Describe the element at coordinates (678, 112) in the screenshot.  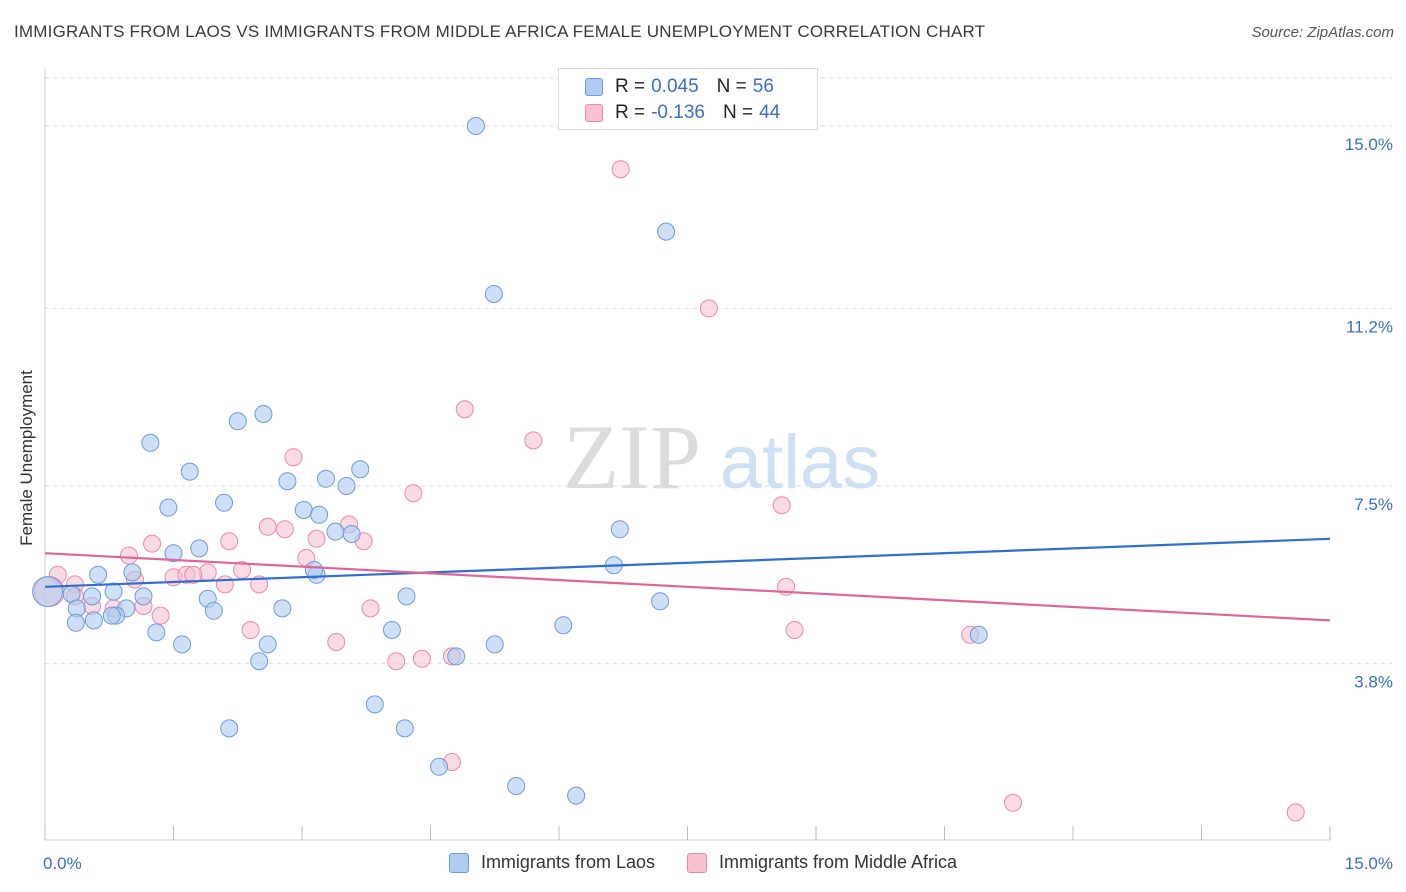
I see `legend-r-value: -0.136` at that location.